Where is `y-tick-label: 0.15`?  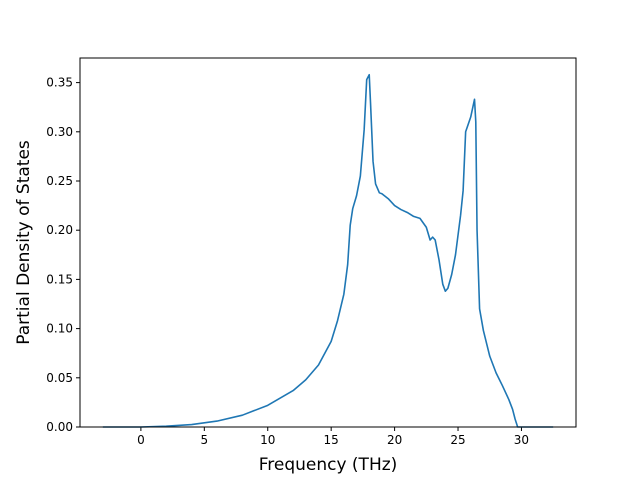
y-tick-label: 0.15 is located at coordinates (59, 279).